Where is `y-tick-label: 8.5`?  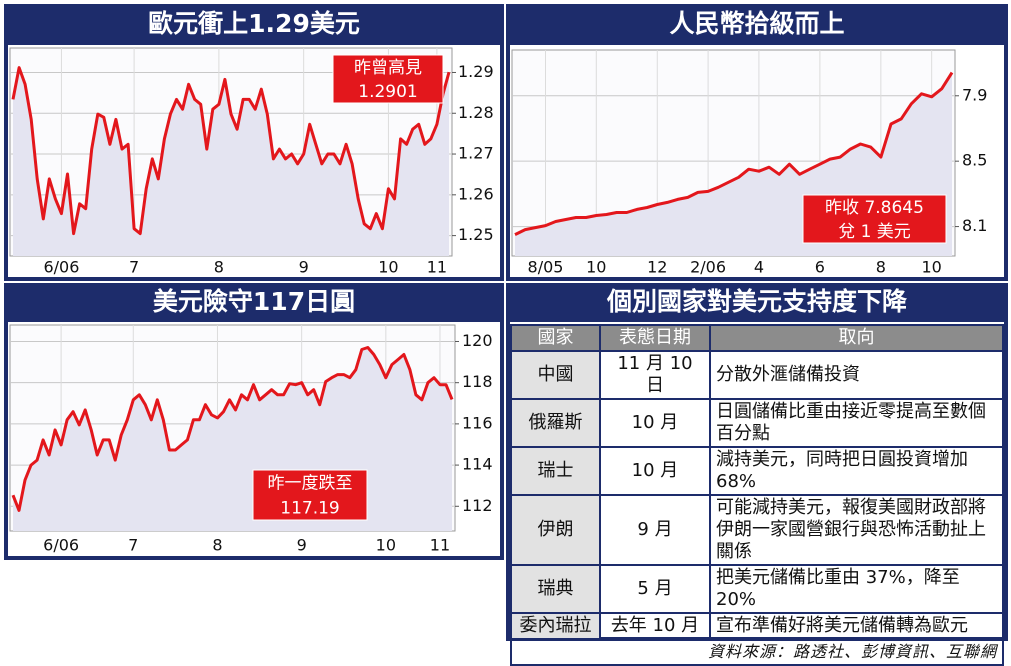
y-tick-label: 8.5 is located at coordinates (974, 160).